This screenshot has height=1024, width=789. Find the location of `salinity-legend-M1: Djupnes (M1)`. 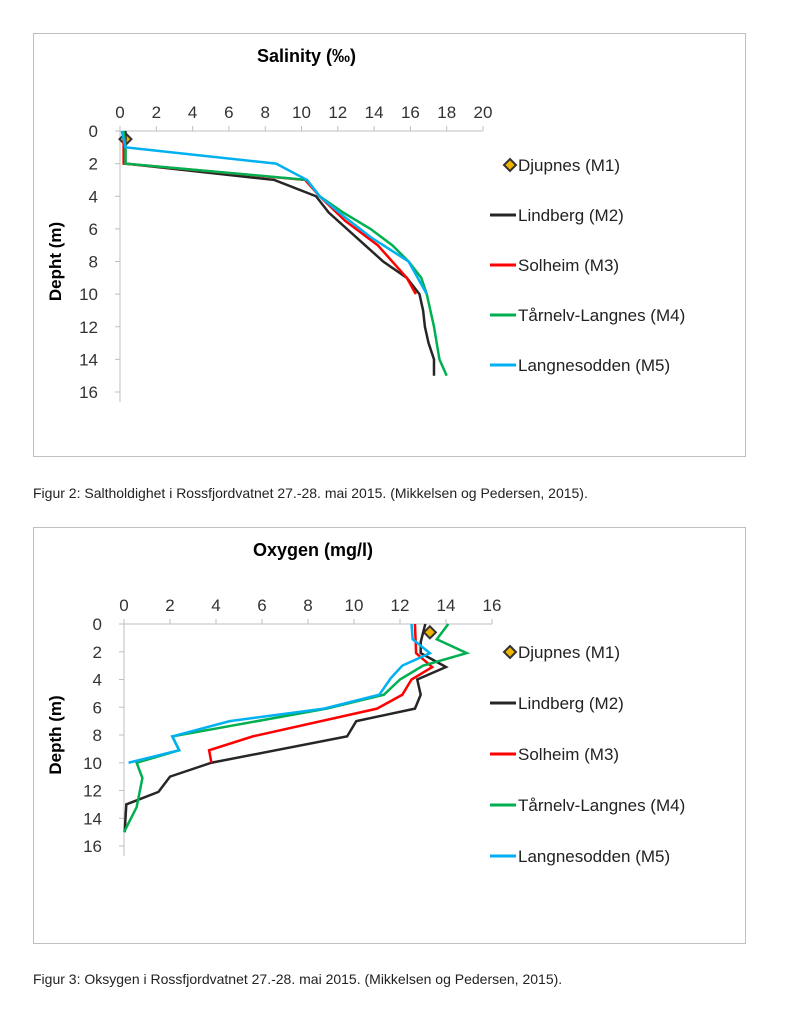

salinity-legend-M1: Djupnes (M1) is located at coordinates (569, 165).